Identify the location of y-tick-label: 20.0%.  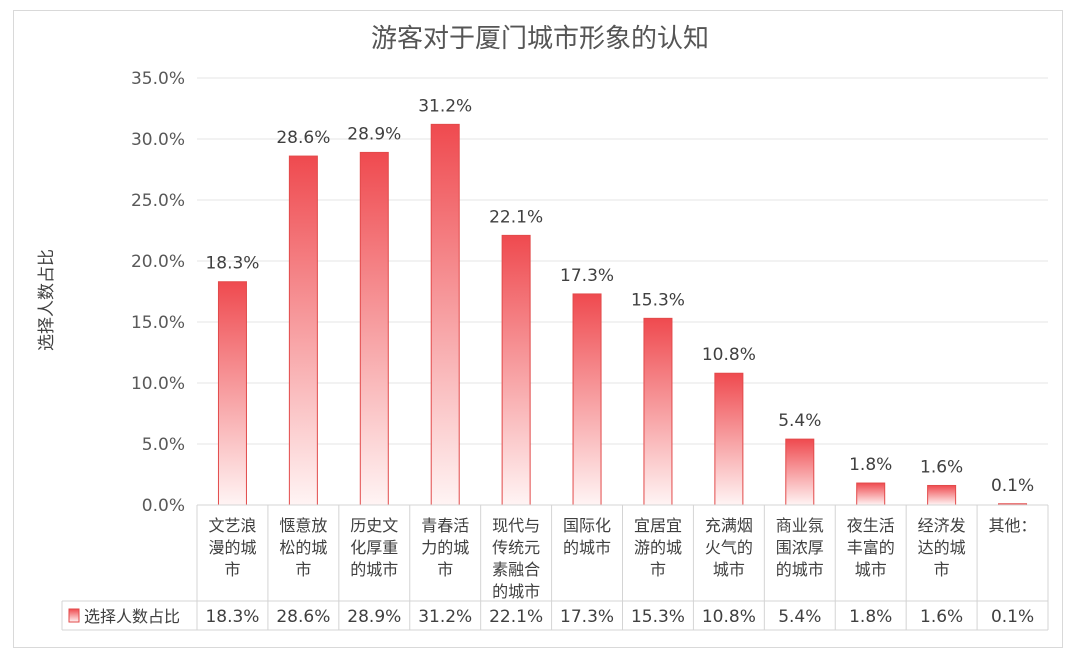
(158, 262).